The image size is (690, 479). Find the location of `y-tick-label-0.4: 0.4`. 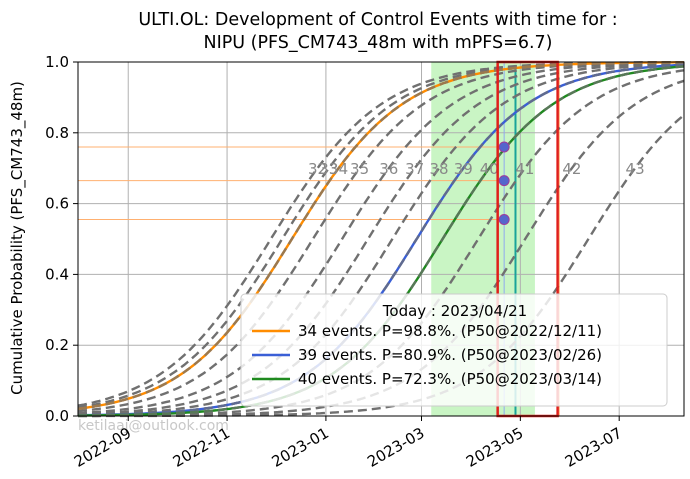

y-tick-label-0.4: 0.4 is located at coordinates (57, 274).